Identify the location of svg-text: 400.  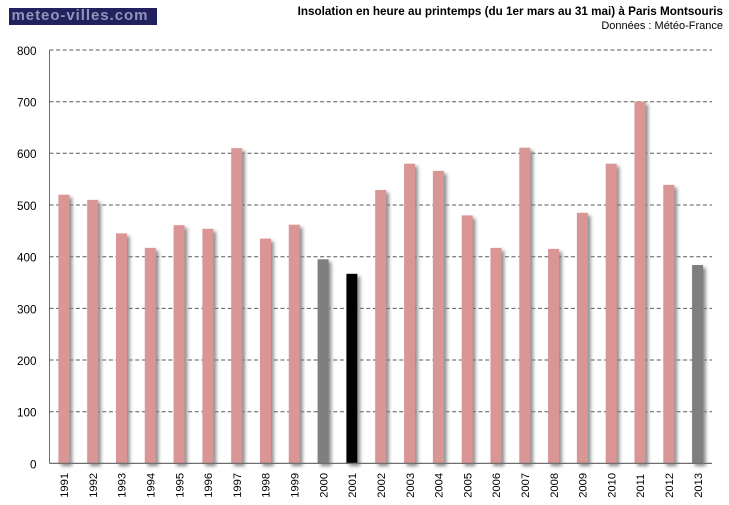
(27, 258).